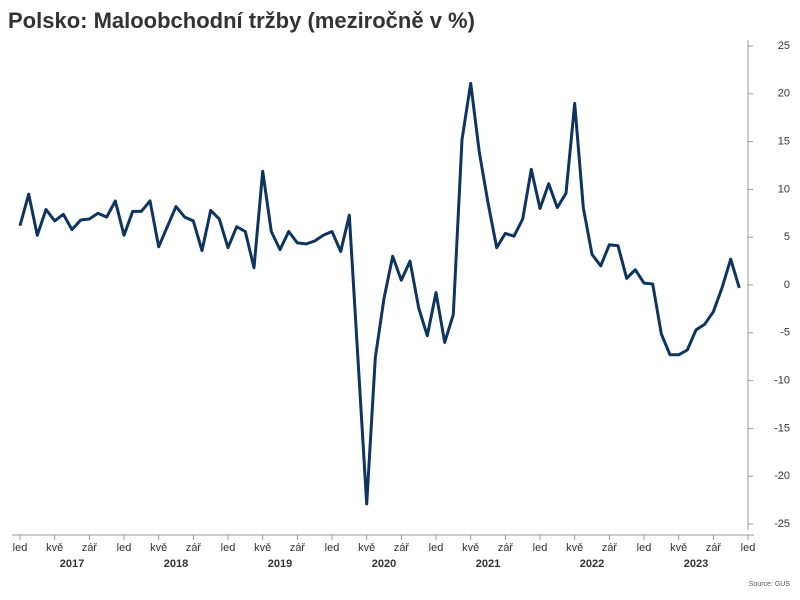 Image resolution: width=800 pixels, height=600 pixels. Describe the element at coordinates (176, 564) in the screenshot. I see `year-label: 2018` at that location.